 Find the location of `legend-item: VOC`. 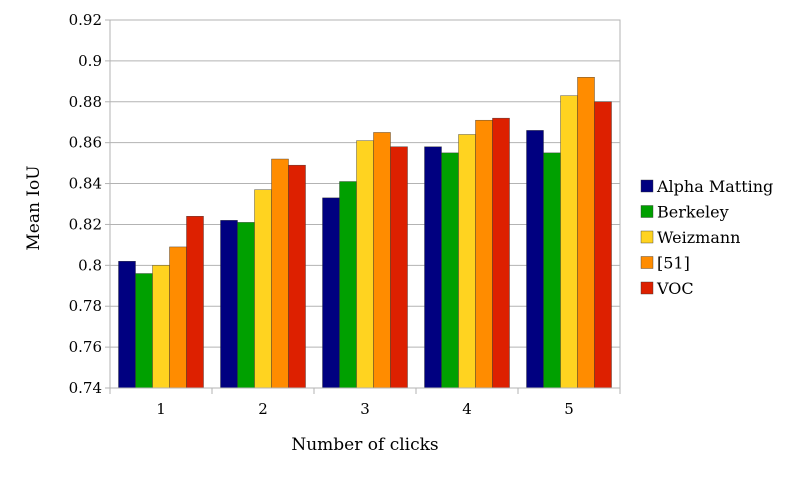

legend-item: VOC is located at coordinates (667, 288).